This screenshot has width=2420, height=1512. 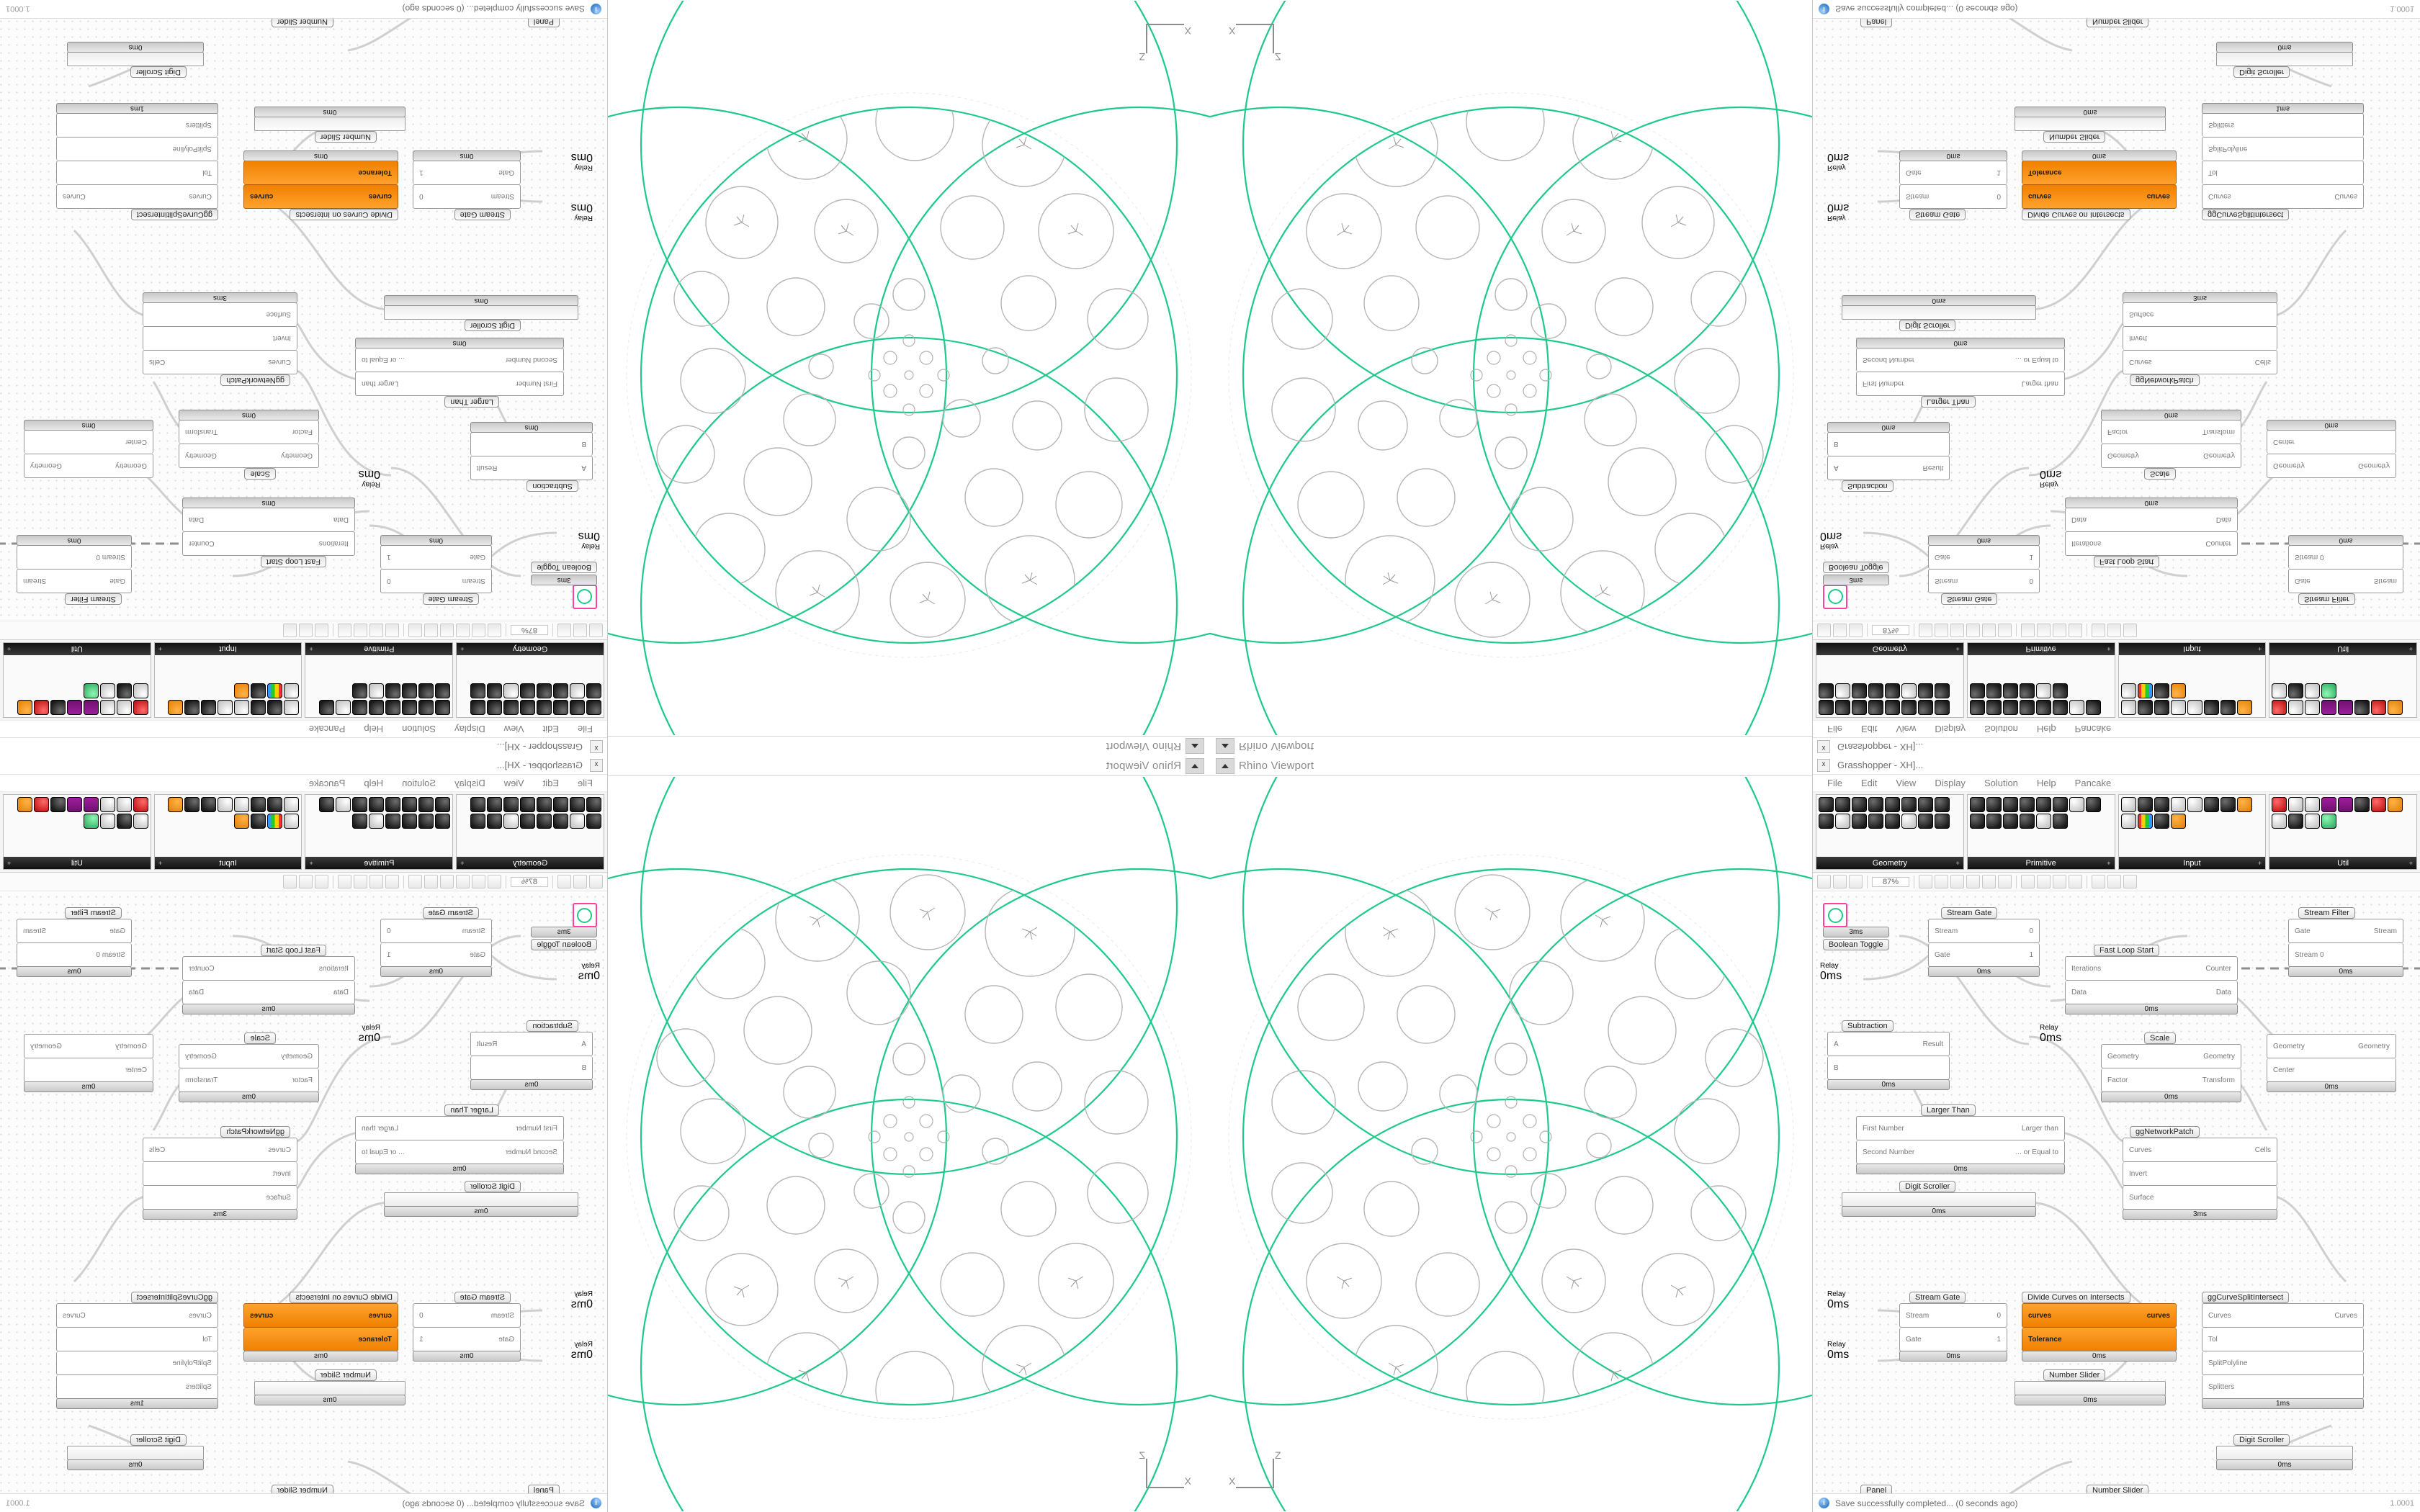 I want to click on port-out-data: Data, so click(x=2223, y=520).